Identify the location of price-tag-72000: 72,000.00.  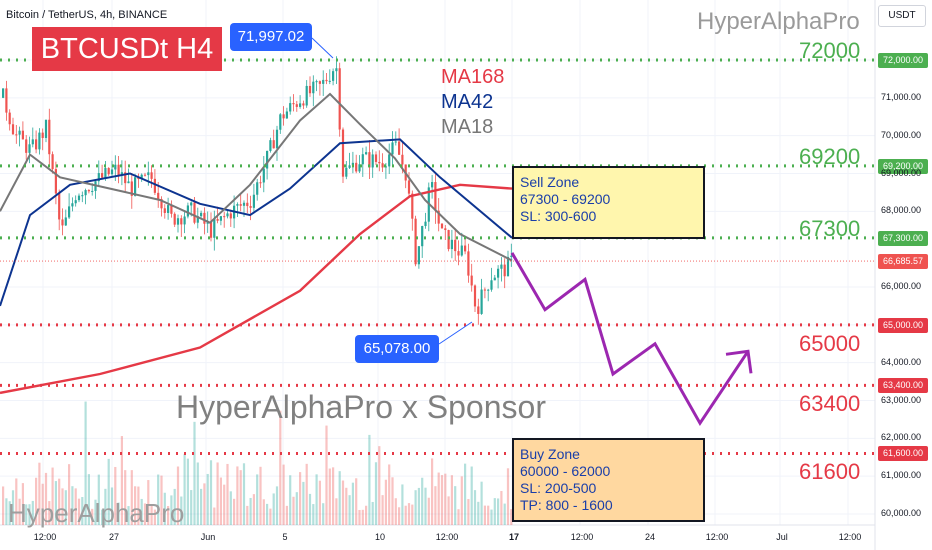
(903, 60).